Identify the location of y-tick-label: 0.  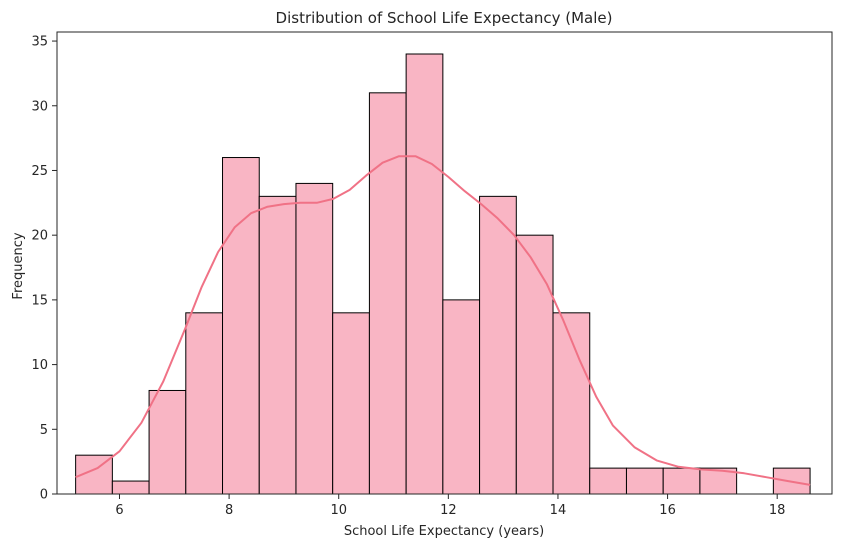
(44, 495).